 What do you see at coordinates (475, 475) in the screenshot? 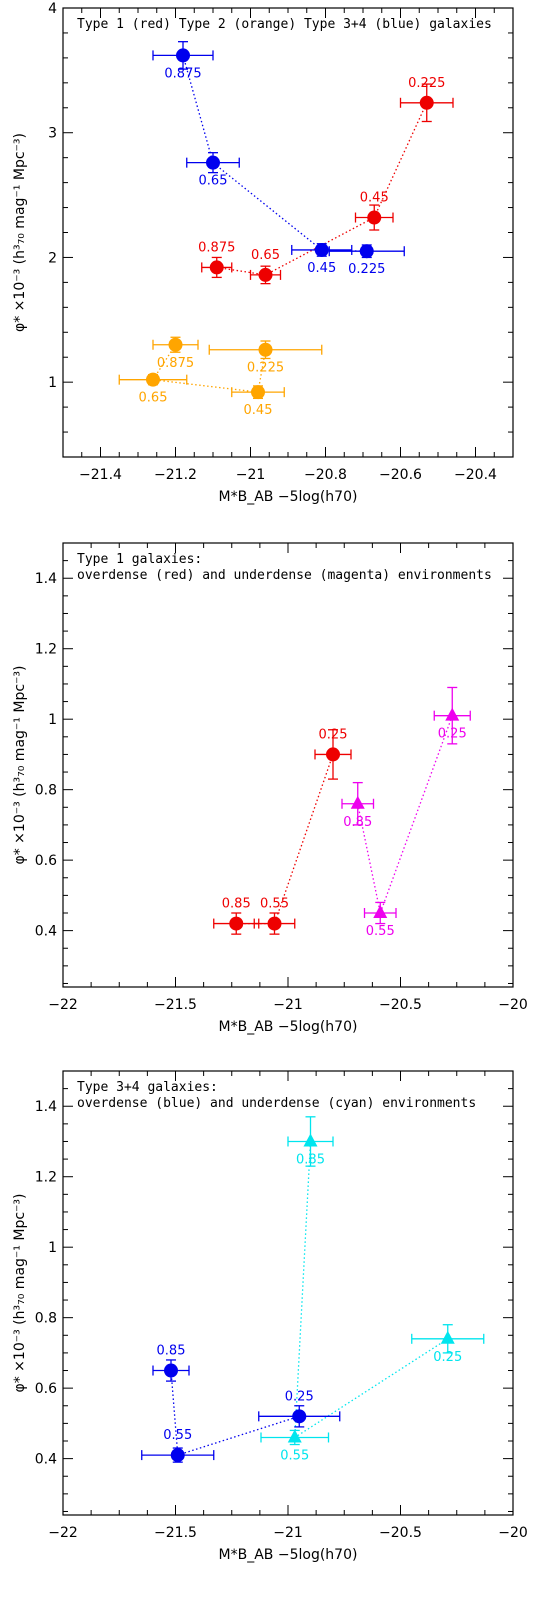
I see `x-tick-label: −20.4` at bounding box center [475, 475].